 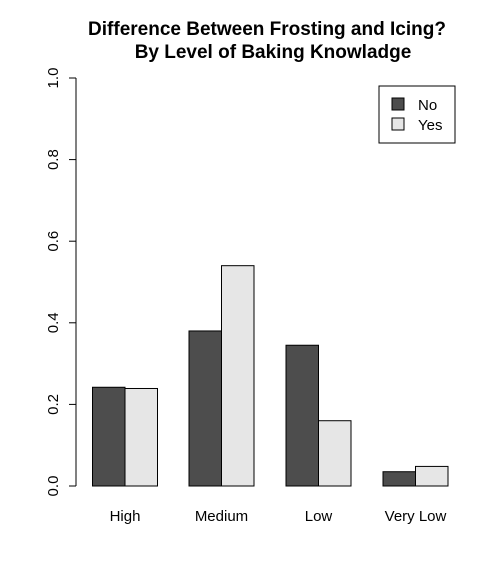 I want to click on bar-high-yes, so click(x=141, y=437).